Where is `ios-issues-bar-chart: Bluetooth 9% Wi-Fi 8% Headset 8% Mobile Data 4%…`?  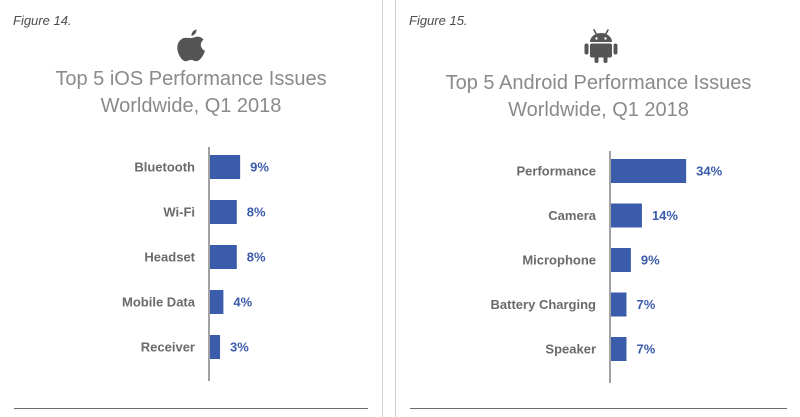
ios-issues-bar-chart: Bluetooth 9% Wi-Fi 8% Headset 8% Mobile Data 4%… is located at coordinates (195, 264).